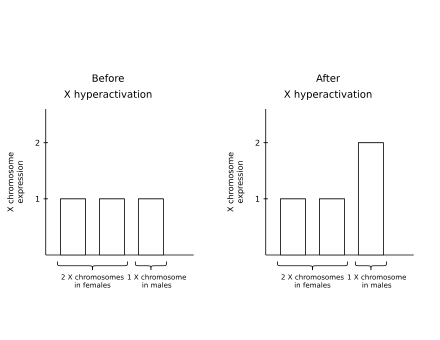 The width and height of the screenshot is (440, 340). Describe the element at coordinates (108, 78) in the screenshot. I see `chart-title: Before` at that location.